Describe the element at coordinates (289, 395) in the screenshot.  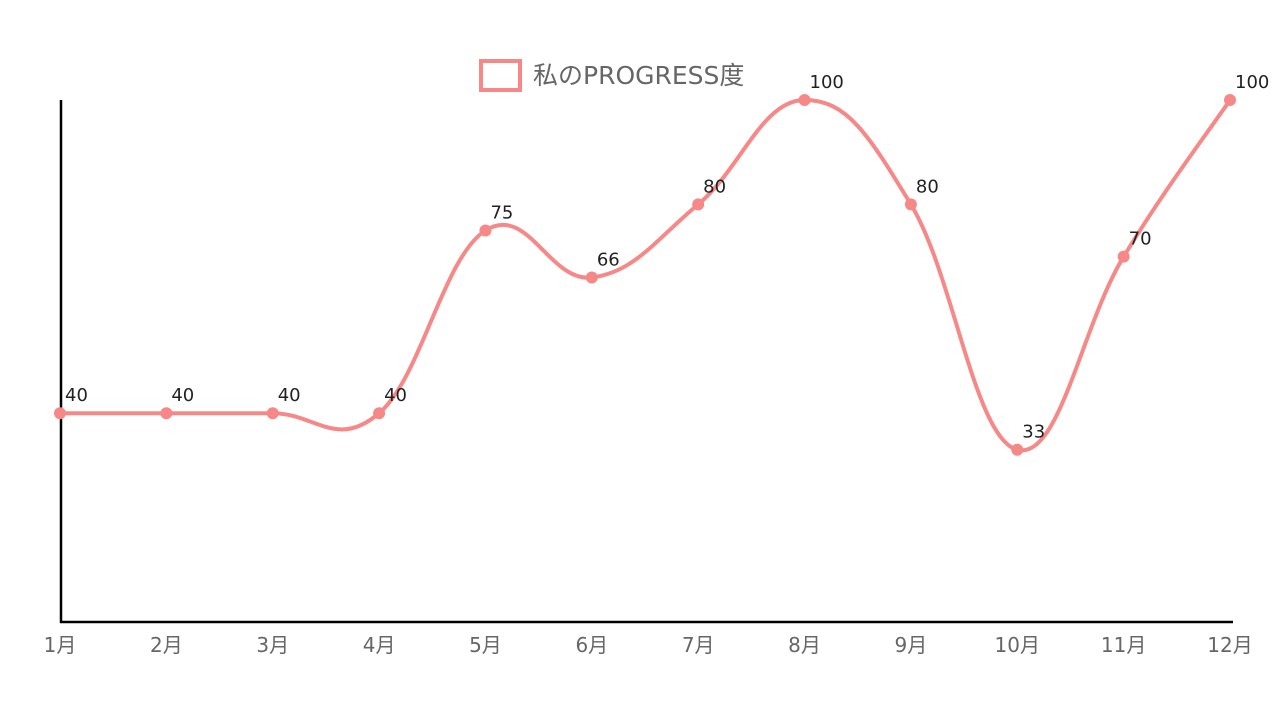
I see `data-label-3: 40` at that location.